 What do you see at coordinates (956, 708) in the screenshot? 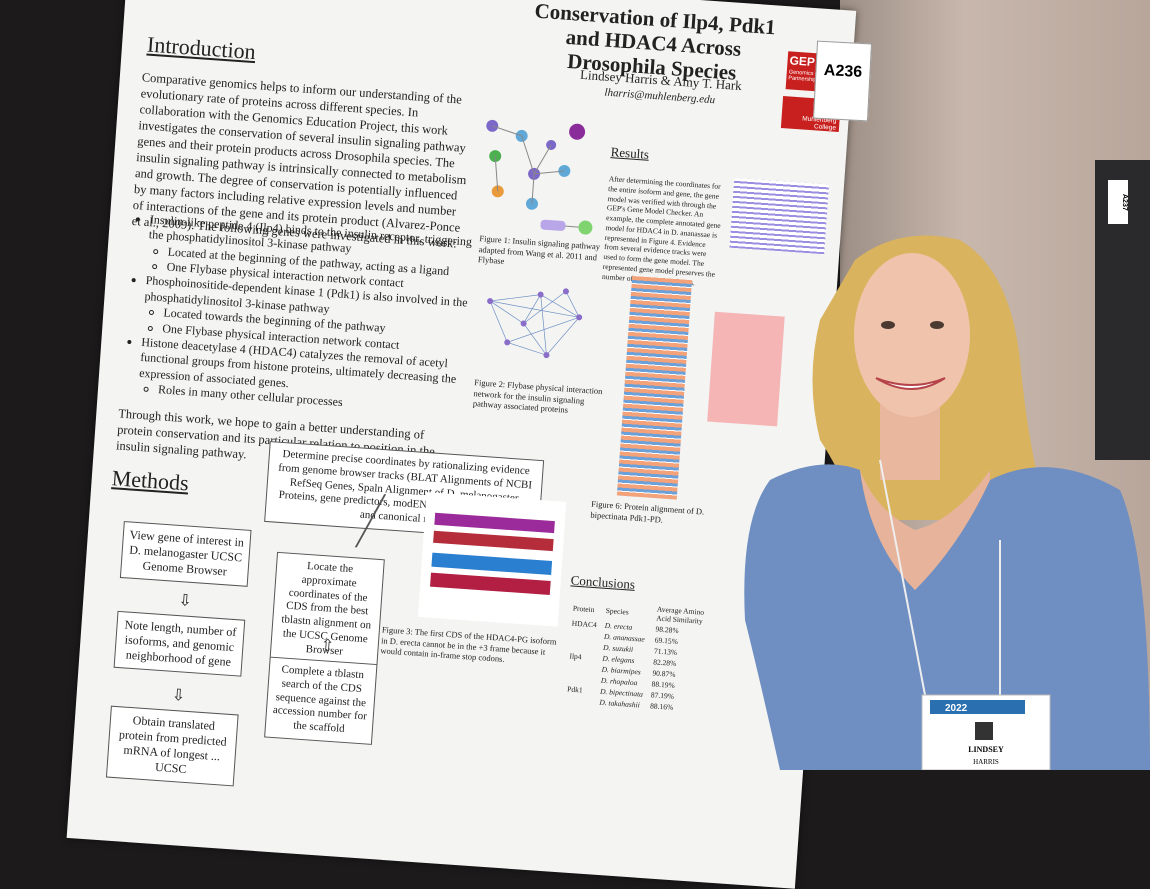
I see `badge-year: 2022` at bounding box center [956, 708].